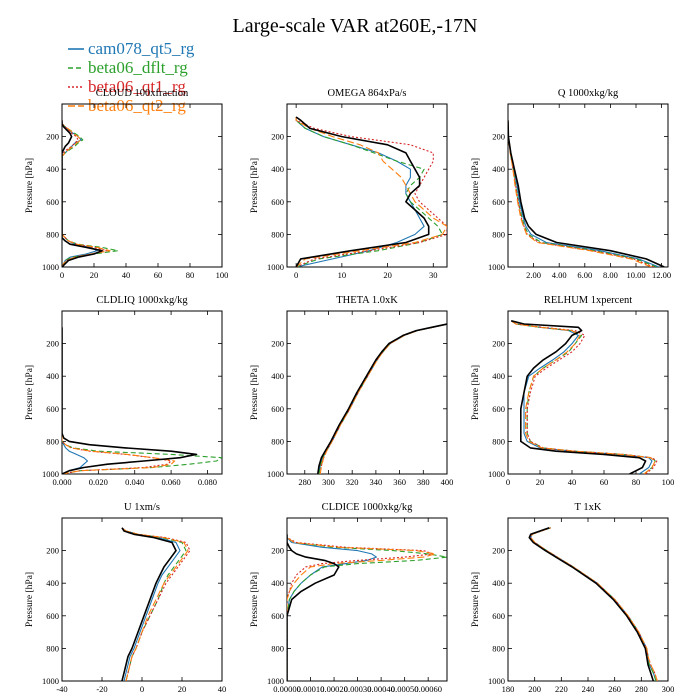 Image resolution: width=700 pixels, height=700 pixels. What do you see at coordinates (588, 507) in the screenshot?
I see `panel-title: T 1xK` at bounding box center [588, 507].